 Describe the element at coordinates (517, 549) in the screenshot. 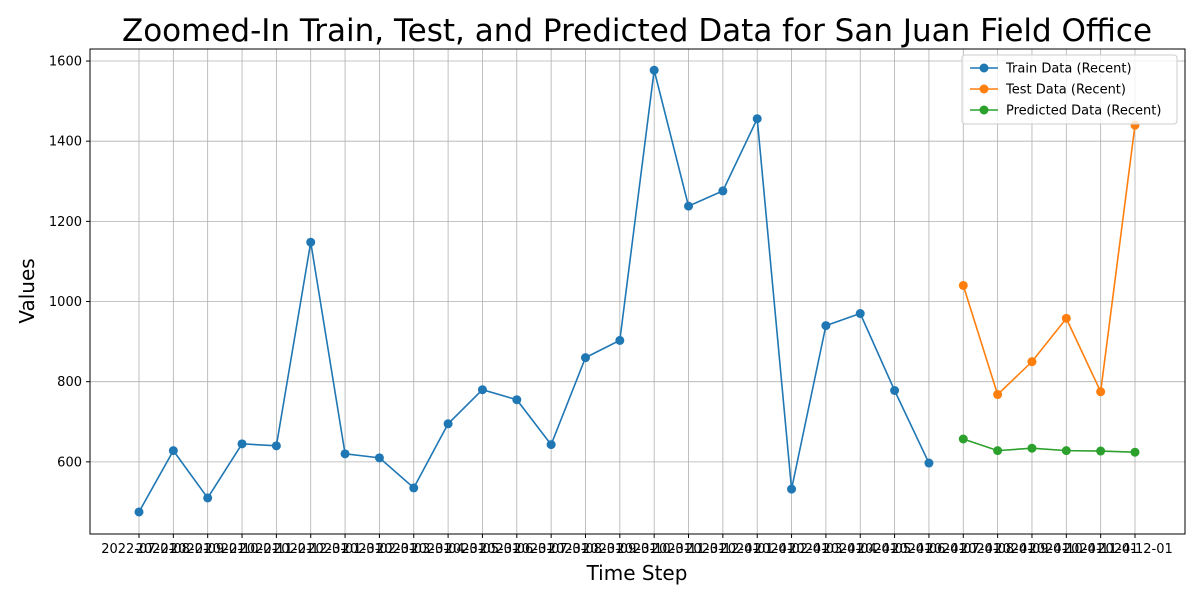

I see `x-tick-label: 2023-06-01` at that location.